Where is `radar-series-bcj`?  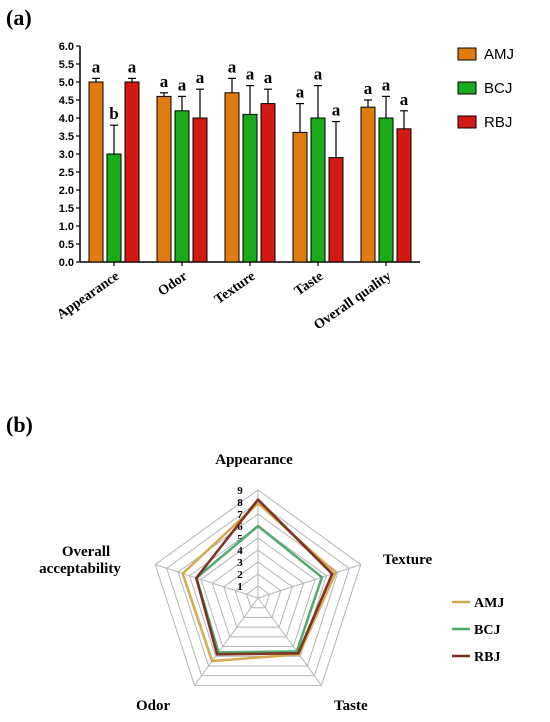
radar-series-bcj is located at coordinates (259, 589).